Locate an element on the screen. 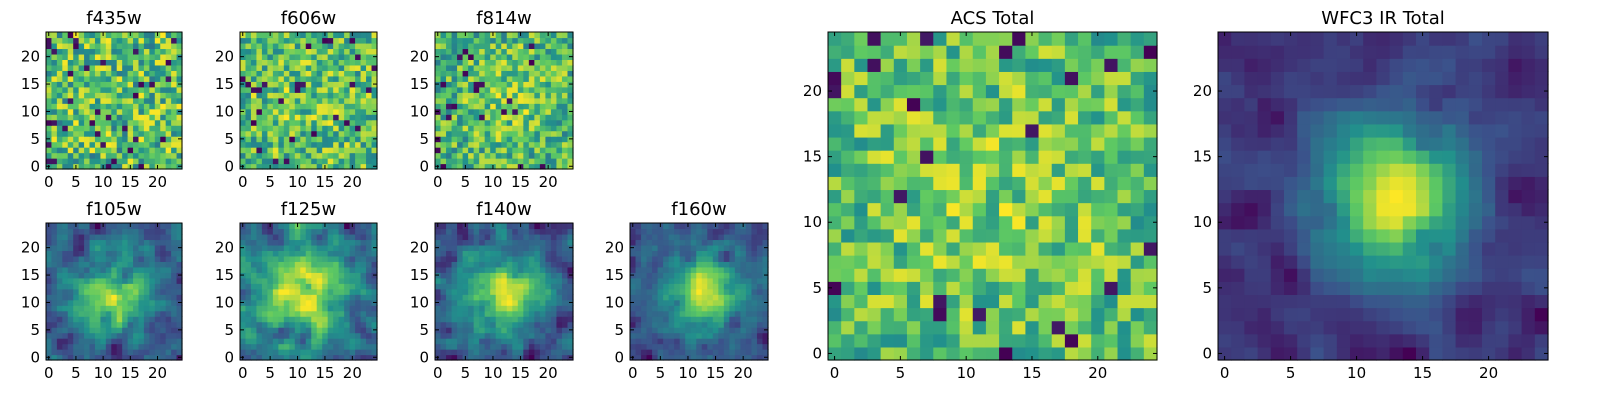  x-tick-label: 0 is located at coordinates (243, 373).